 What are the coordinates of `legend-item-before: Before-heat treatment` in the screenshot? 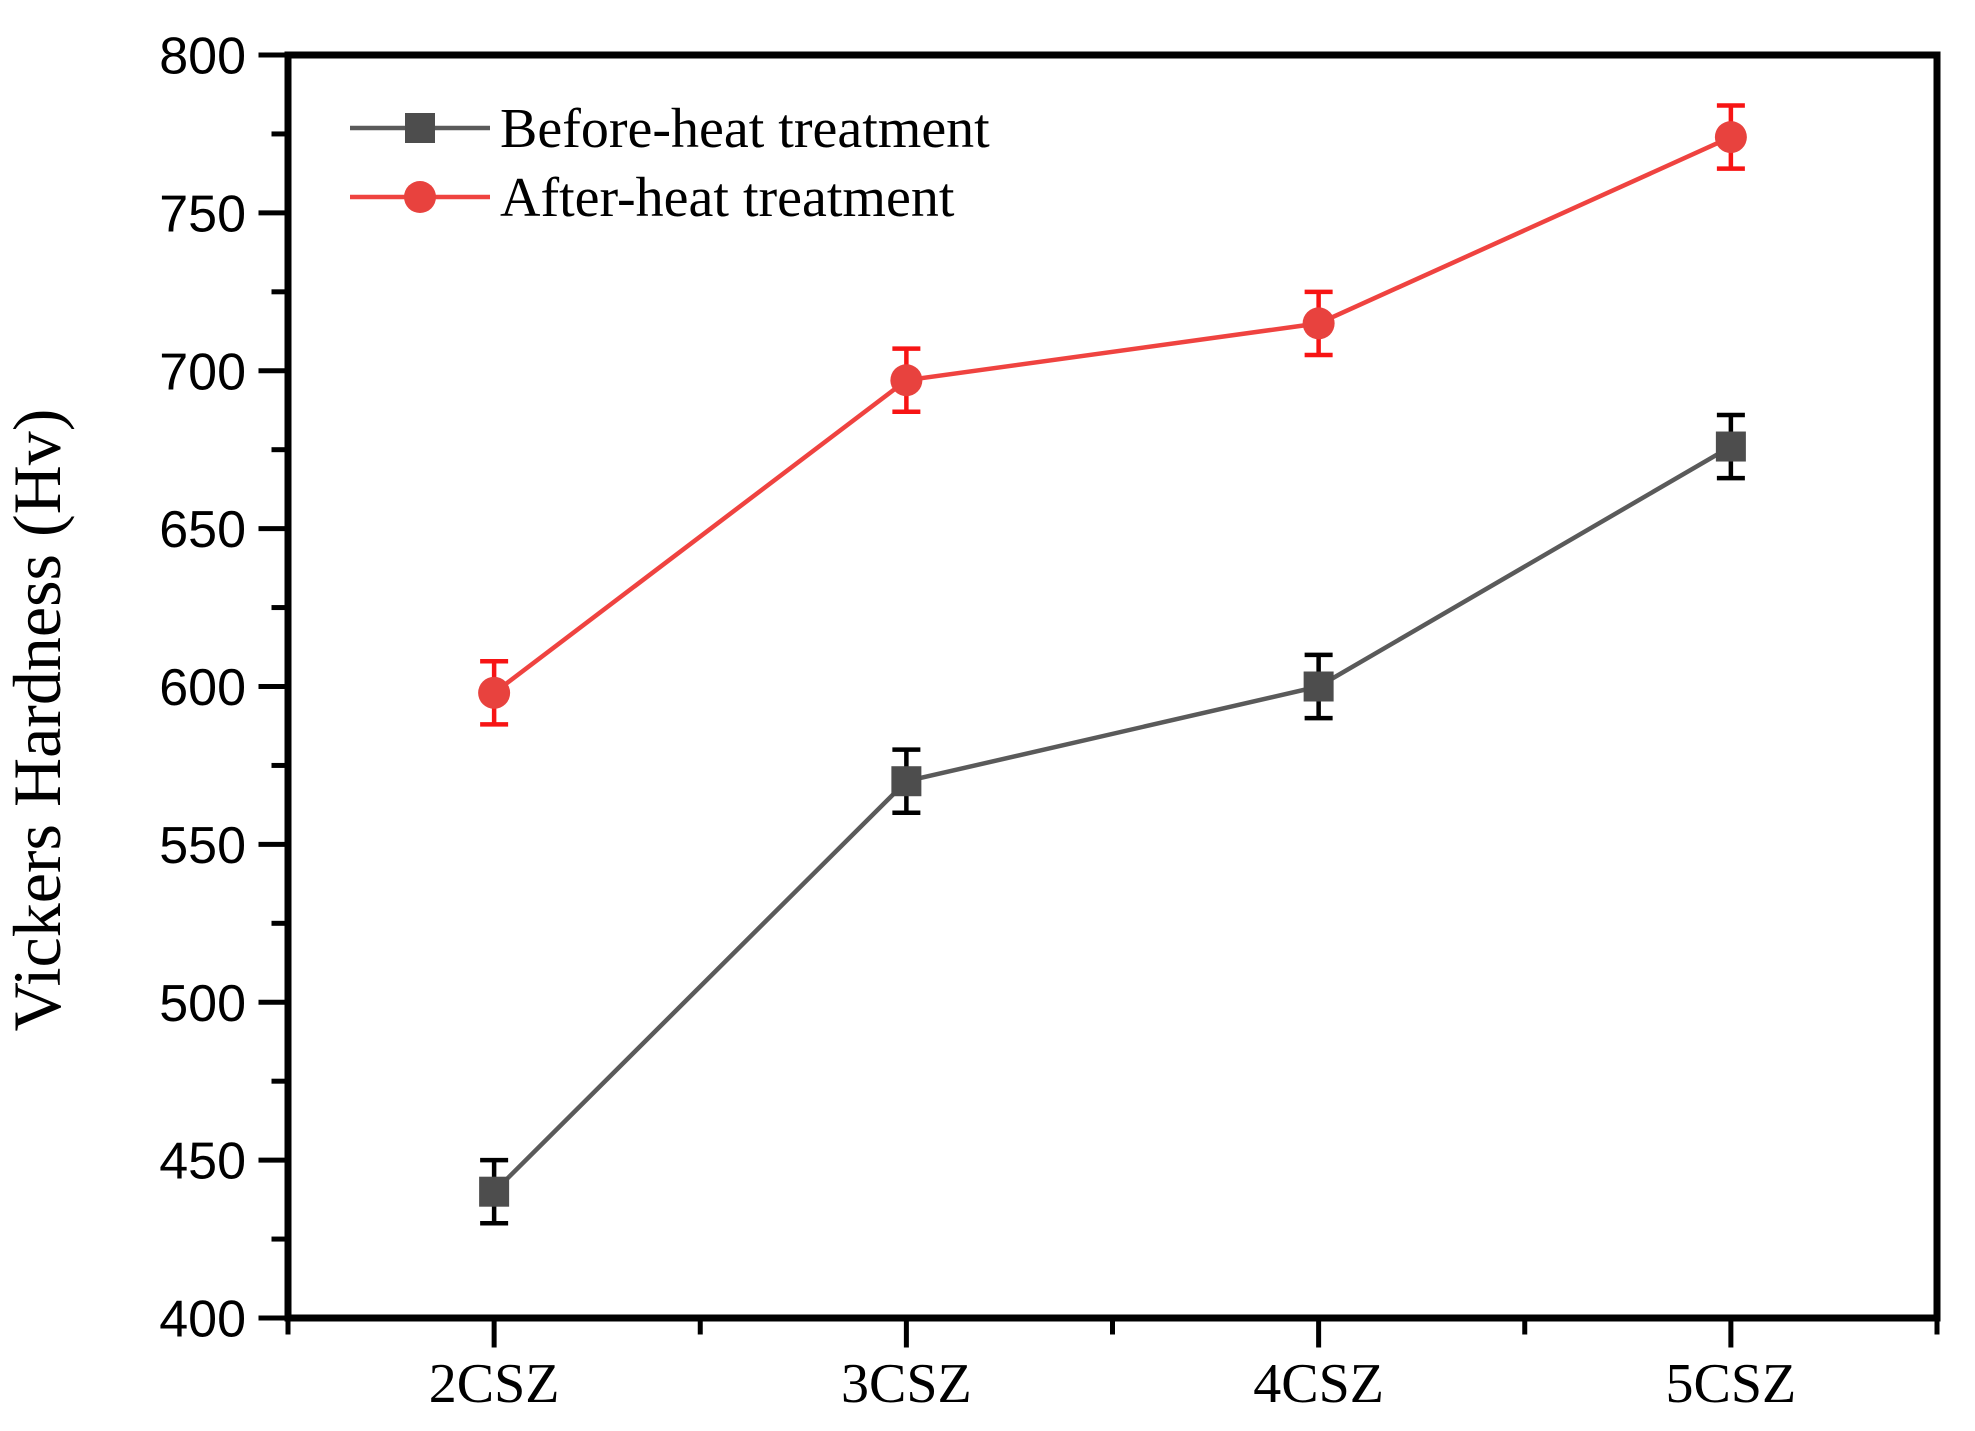 It's located at (670, 129).